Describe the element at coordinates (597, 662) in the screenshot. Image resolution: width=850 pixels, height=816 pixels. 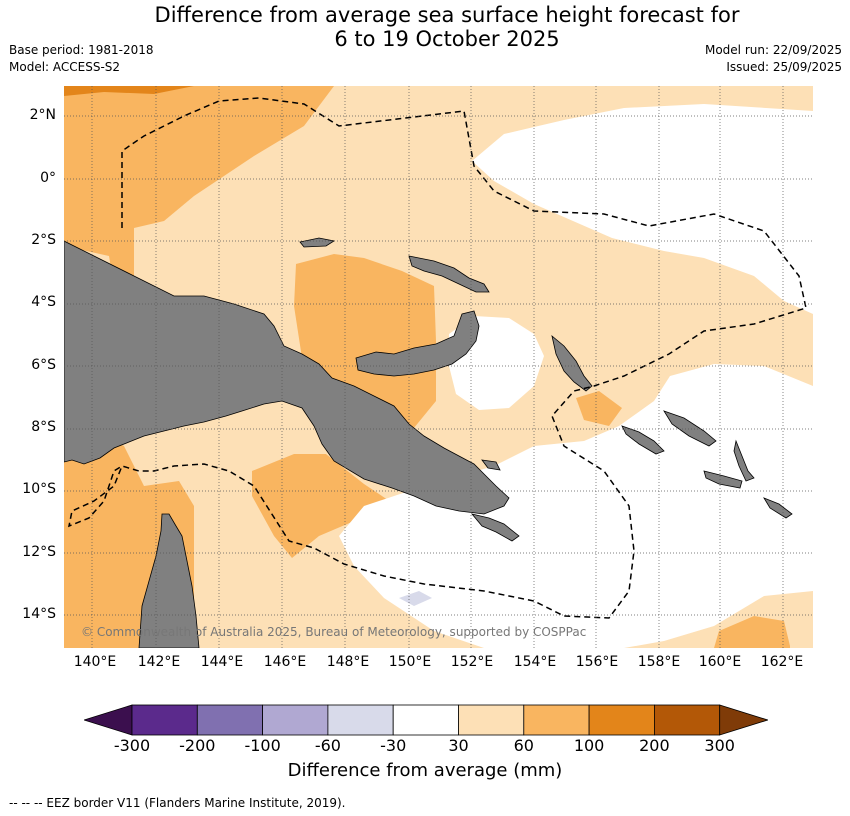
I see `lon-label: 156°E` at that location.